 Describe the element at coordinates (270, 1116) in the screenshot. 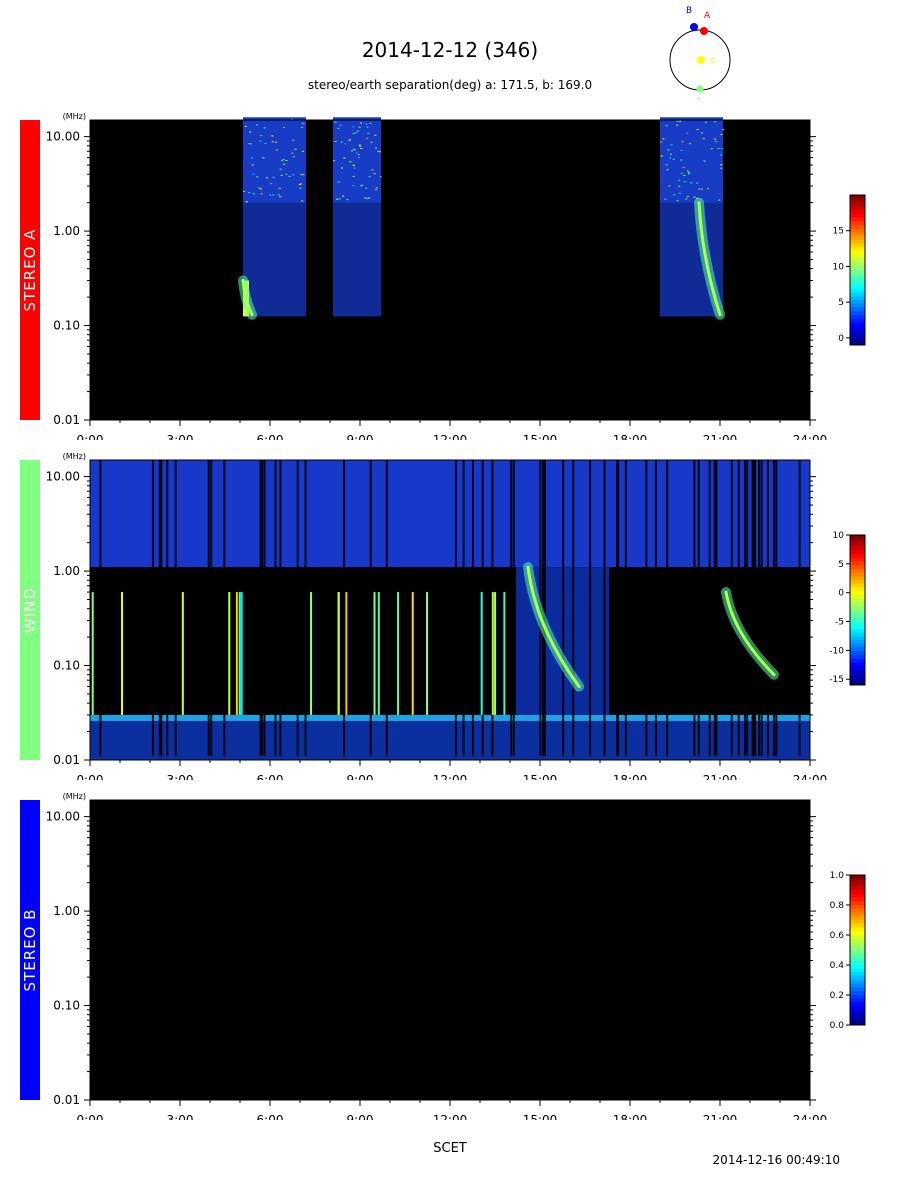

I see `x-tick-label: 6:00` at that location.